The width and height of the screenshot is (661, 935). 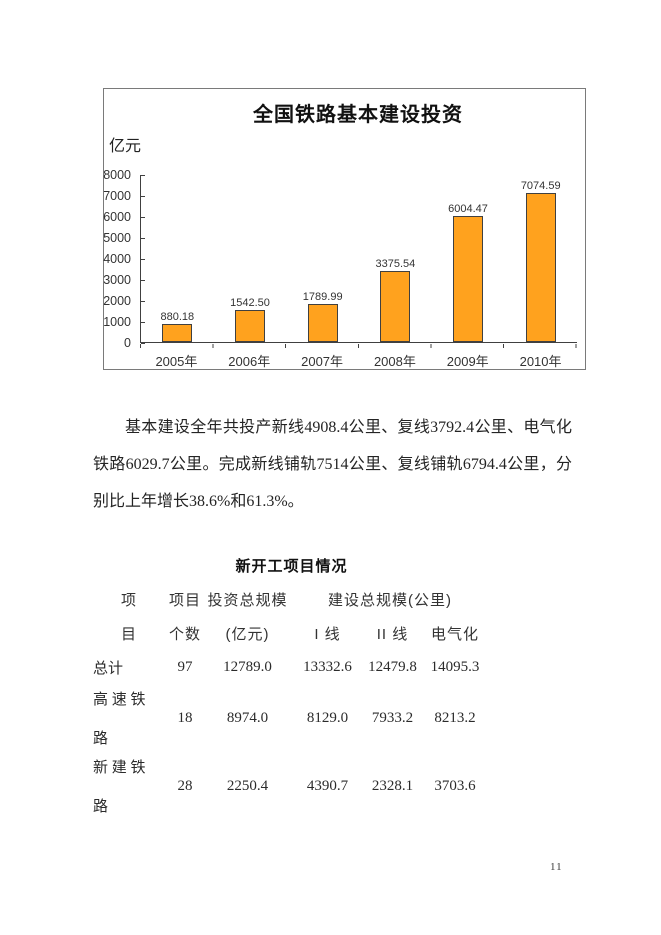 I want to click on row-name: 新 建 铁 路, so click(x=119, y=787).